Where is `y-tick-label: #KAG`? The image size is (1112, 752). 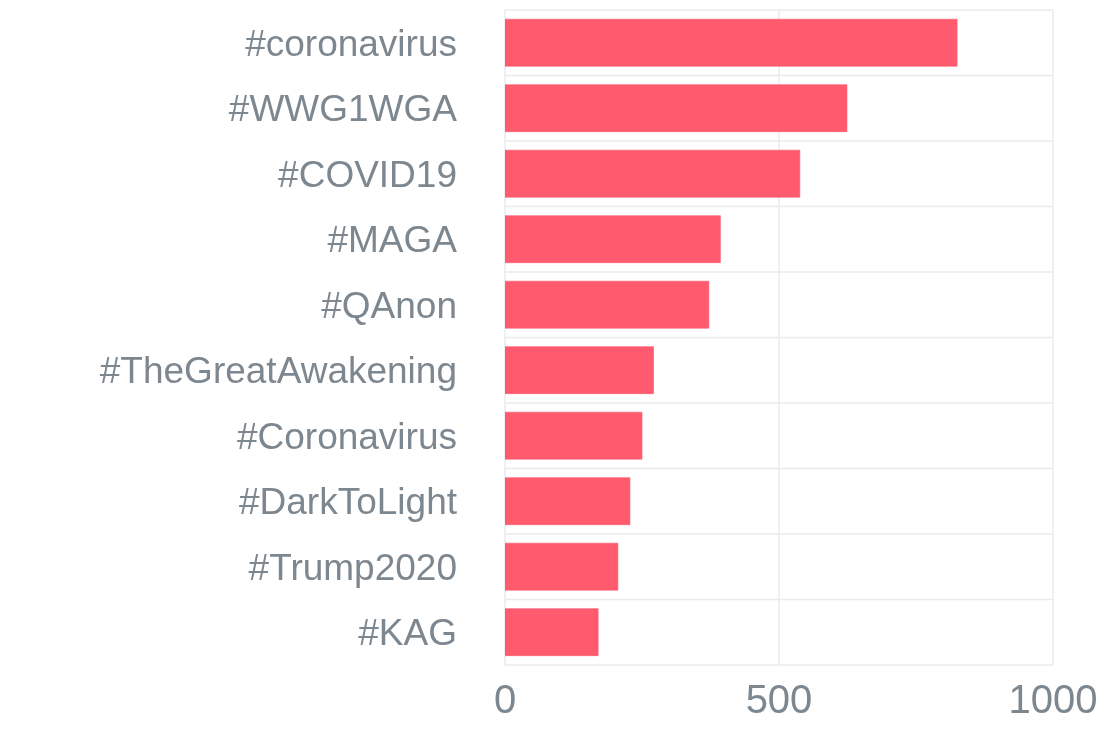
y-tick-label: #KAG is located at coordinates (407, 633).